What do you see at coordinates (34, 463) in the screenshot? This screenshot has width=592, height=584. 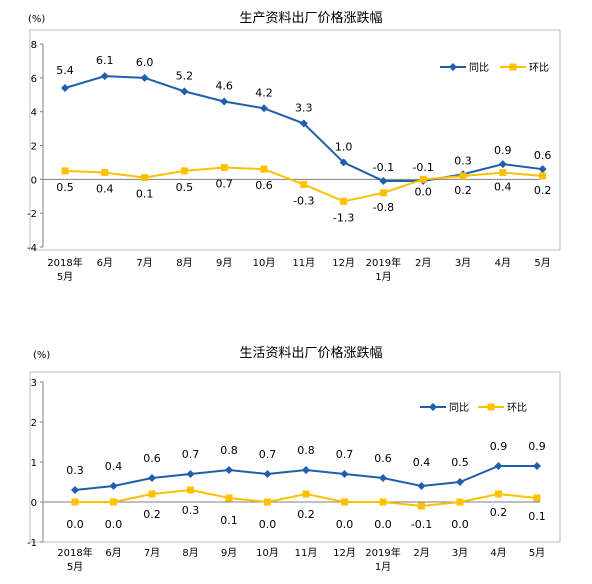 I see `y-tick-label: 1` at bounding box center [34, 463].